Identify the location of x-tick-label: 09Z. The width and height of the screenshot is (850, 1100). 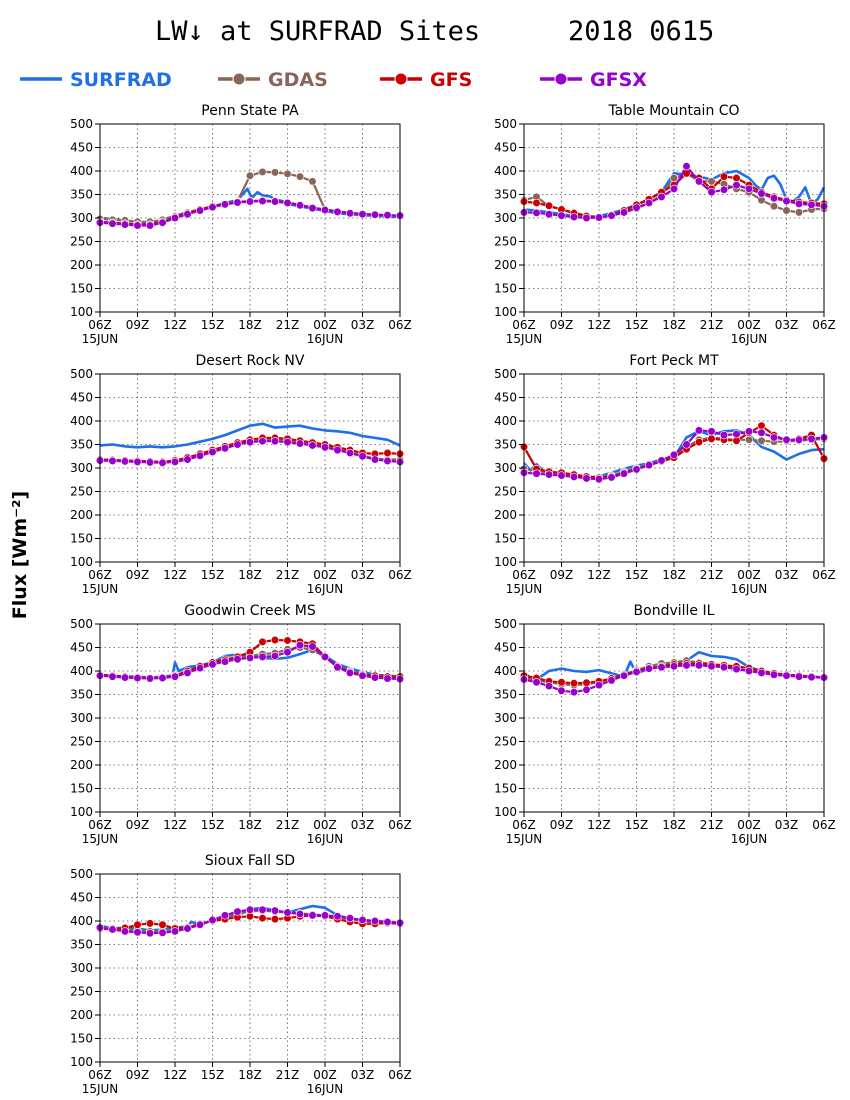
(138, 825).